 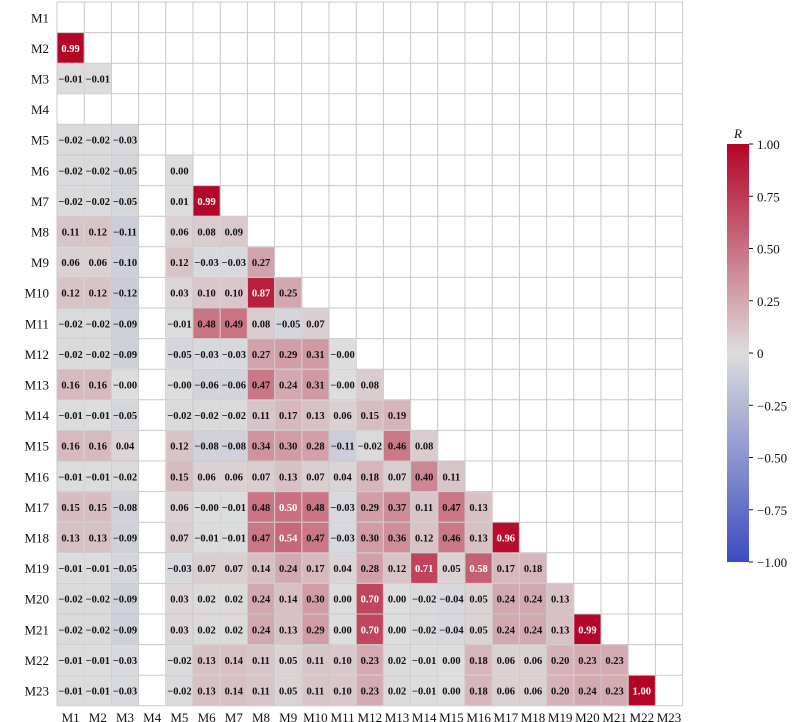 I want to click on cell-value-label: 0.71, so click(x=424, y=569).